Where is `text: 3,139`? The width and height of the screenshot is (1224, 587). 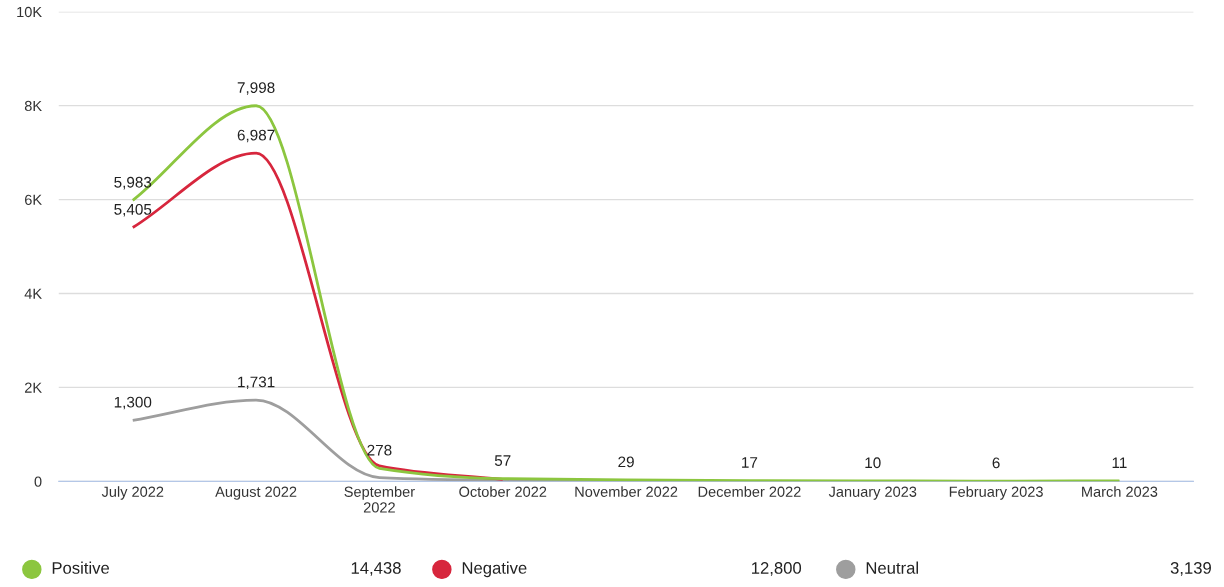 text: 3,139 is located at coordinates (1190, 569).